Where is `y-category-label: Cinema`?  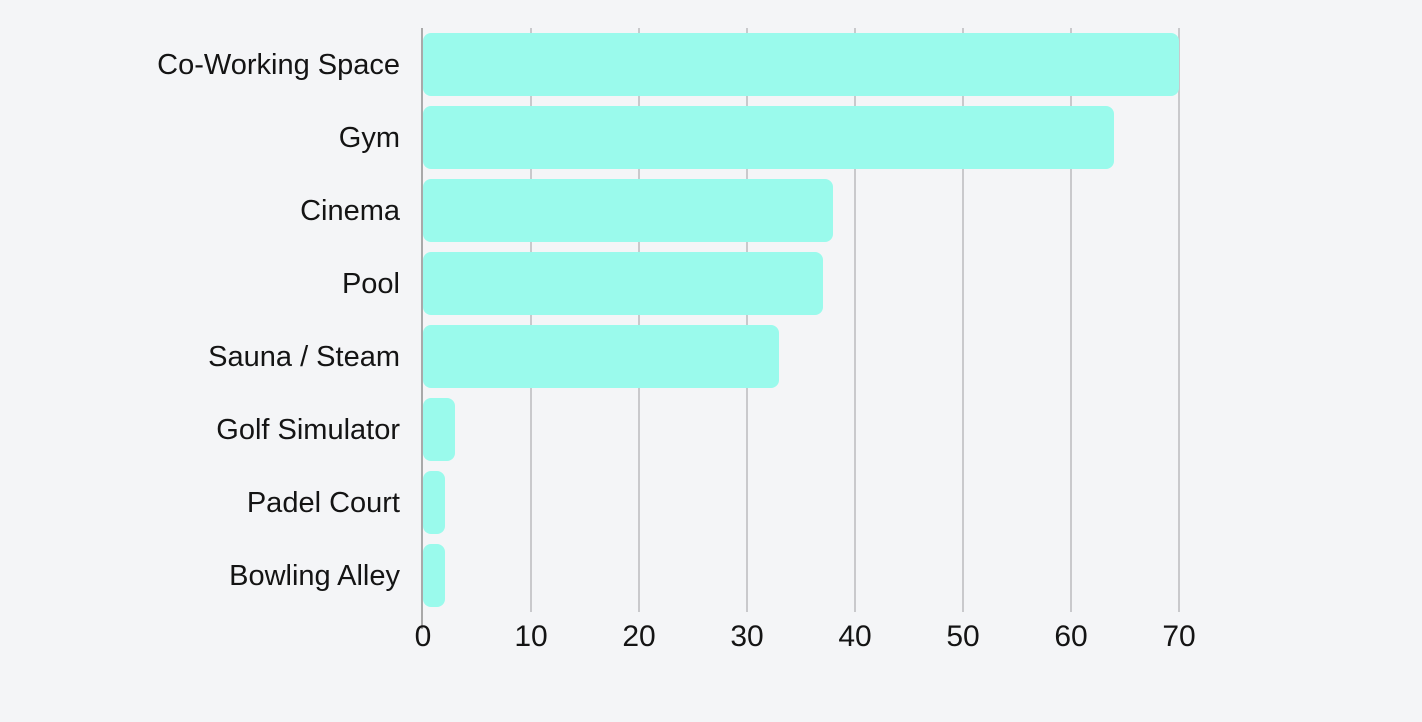 y-category-label: Cinema is located at coordinates (350, 210).